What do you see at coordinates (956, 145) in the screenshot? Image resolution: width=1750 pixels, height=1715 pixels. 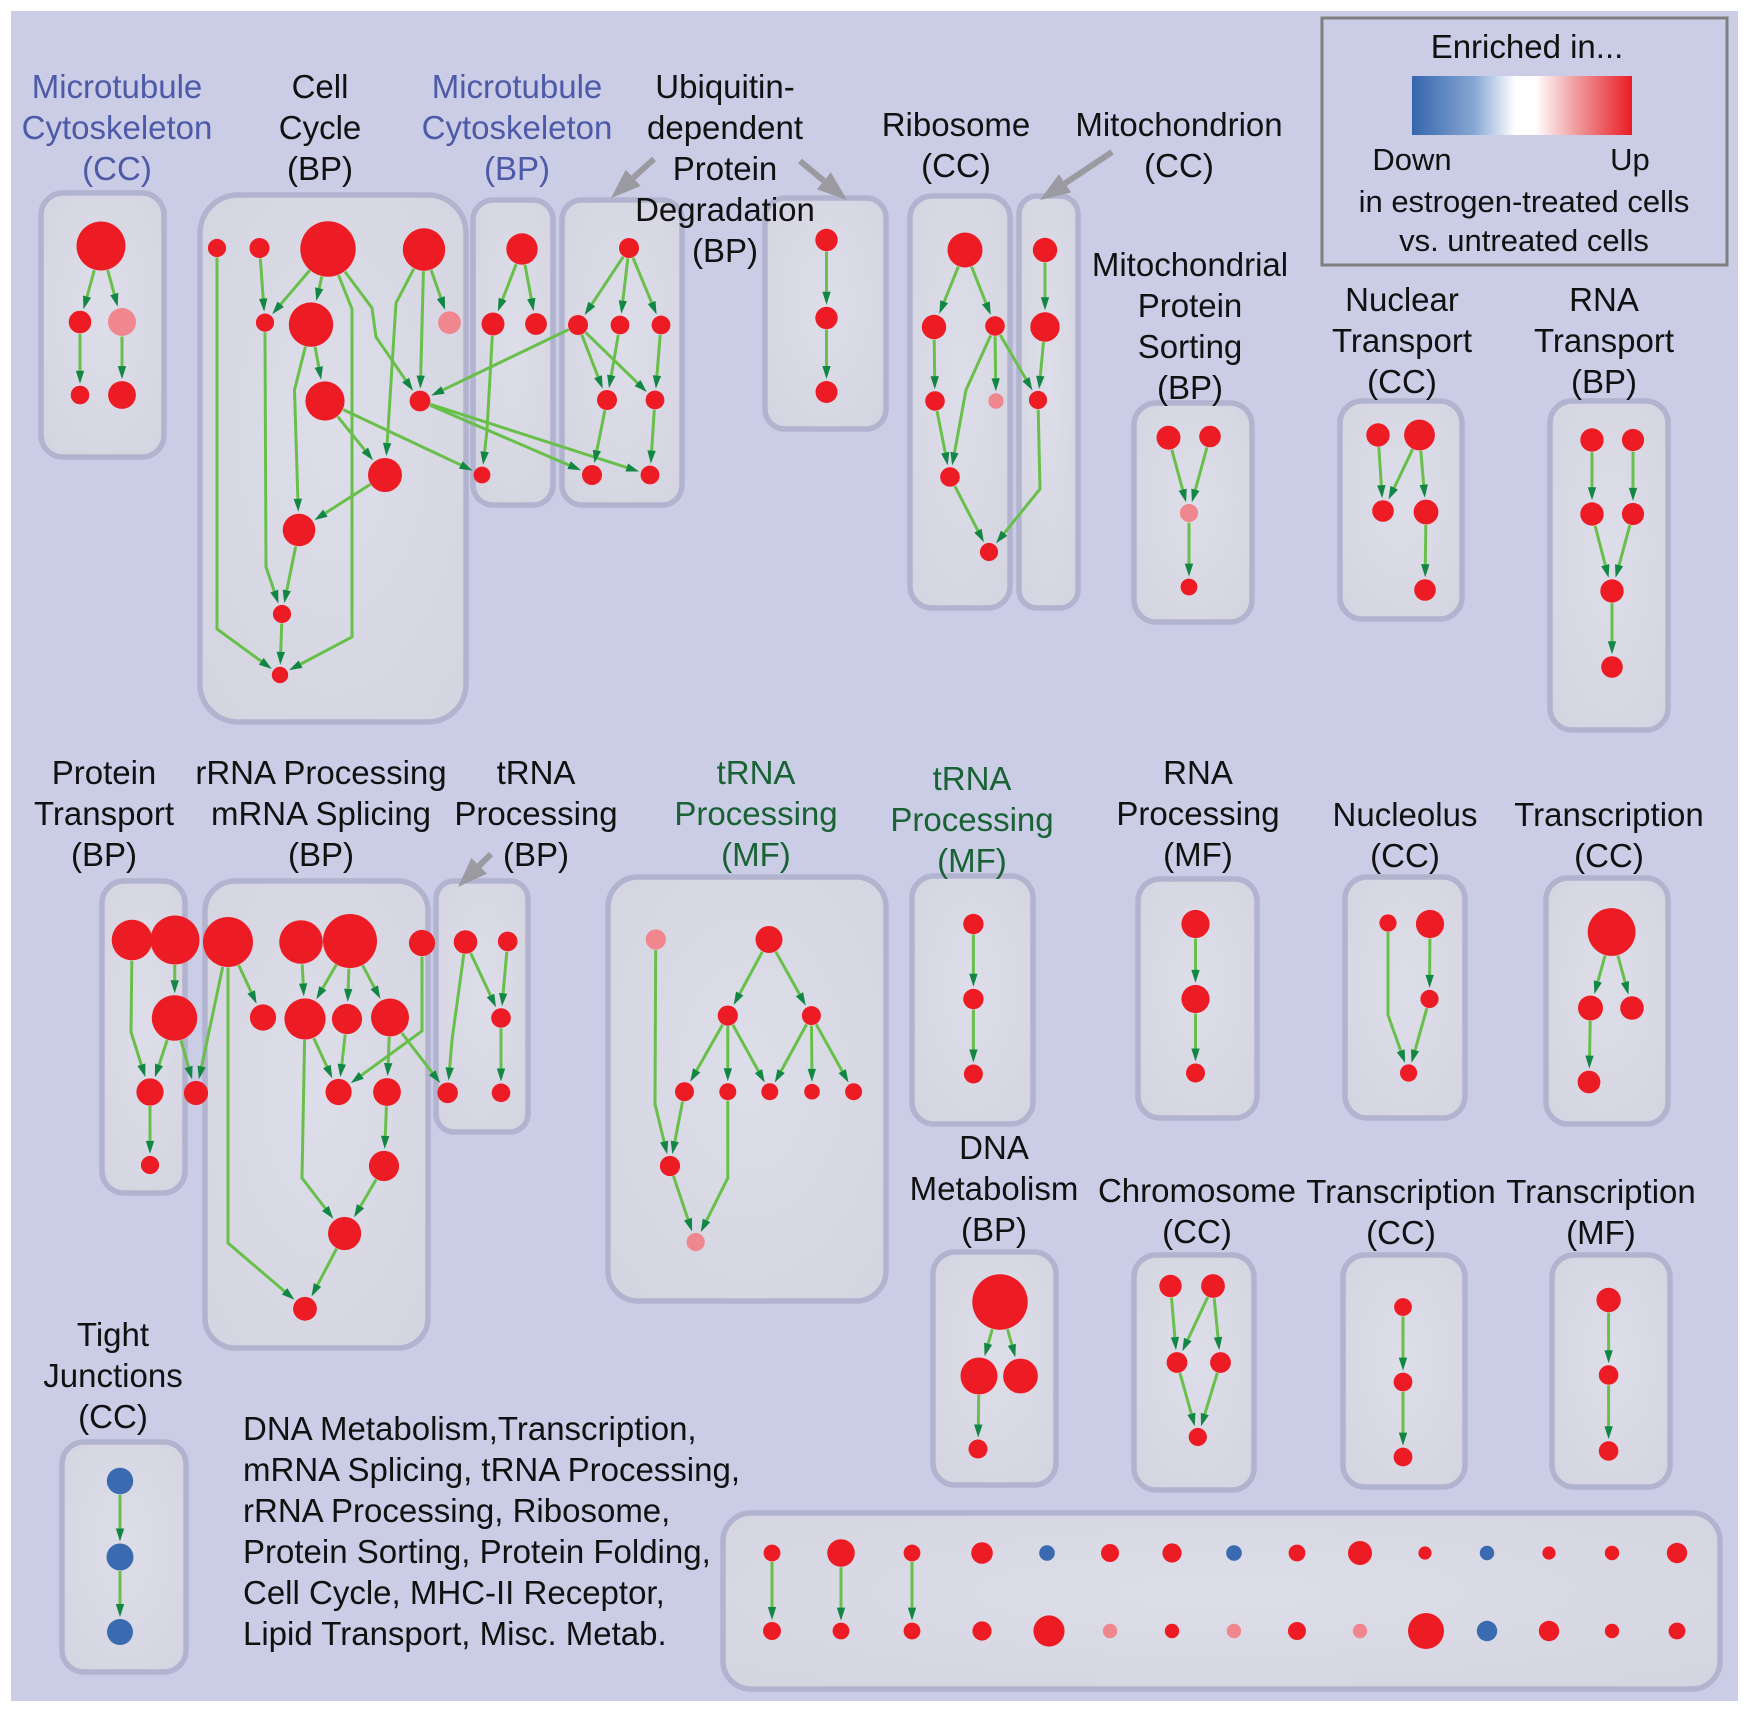 I see `svg-text:Ribosome(CC): Ribosome (CC)` at bounding box center [956, 145].